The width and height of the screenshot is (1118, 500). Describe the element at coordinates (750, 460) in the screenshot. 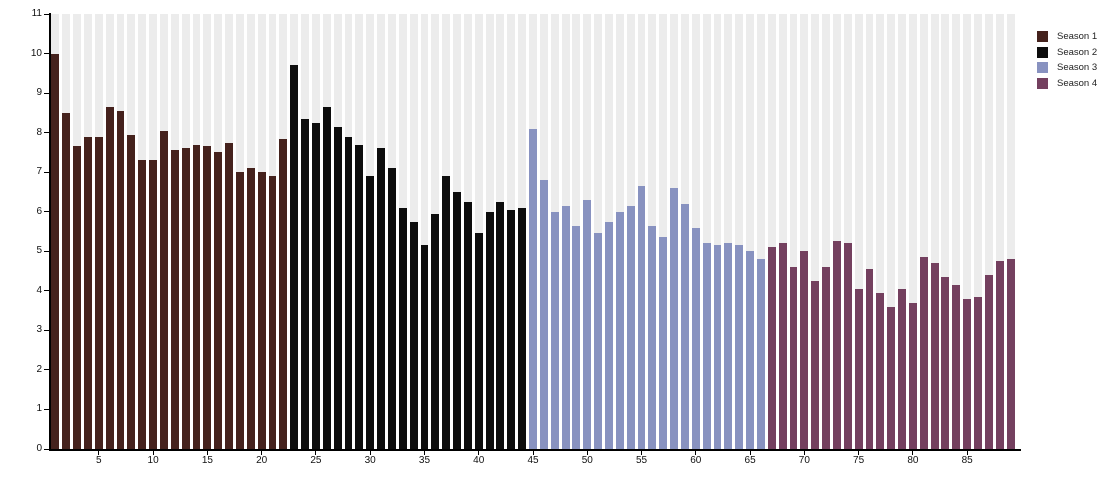

I see `x-tick-label: 65` at that location.